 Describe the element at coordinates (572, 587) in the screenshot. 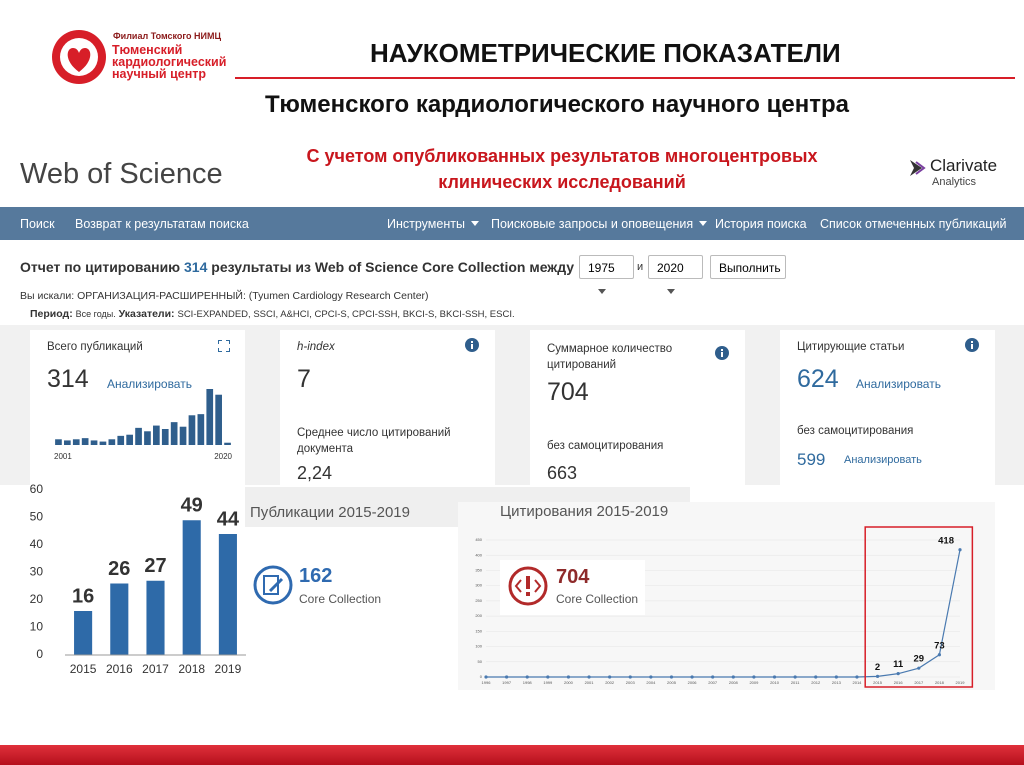

I see `summary-box: 704 Core Collection` at that location.